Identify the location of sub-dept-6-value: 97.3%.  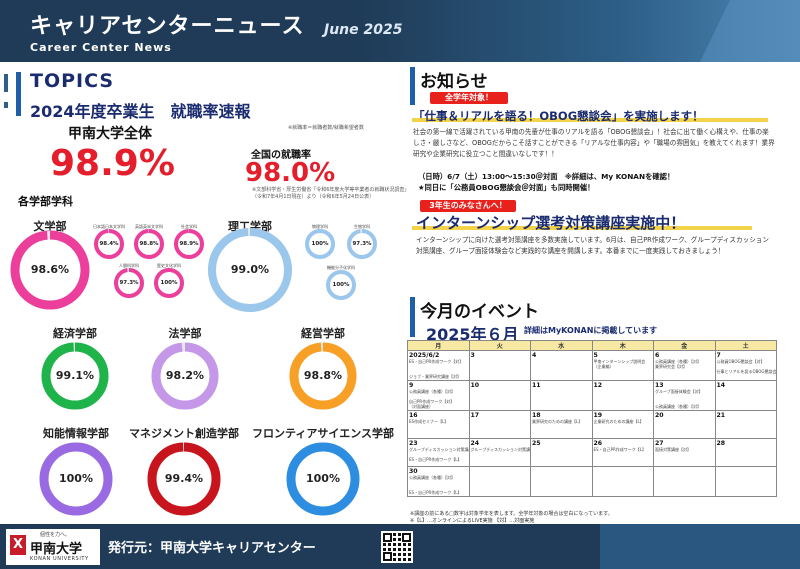
(362, 243).